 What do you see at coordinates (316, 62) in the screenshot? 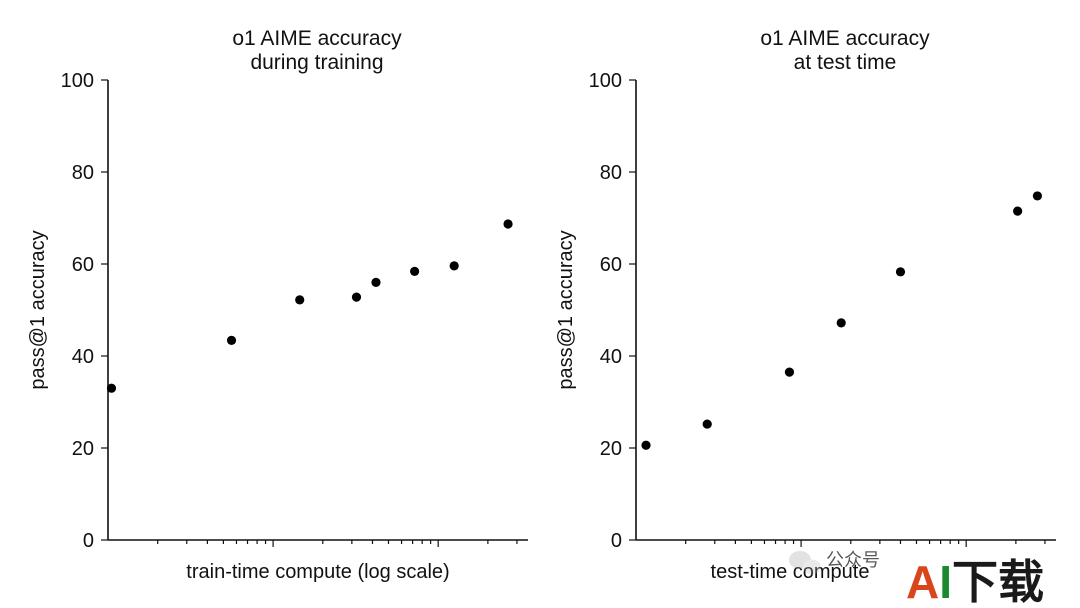
I see `chart-title-line-2: during training` at bounding box center [316, 62].